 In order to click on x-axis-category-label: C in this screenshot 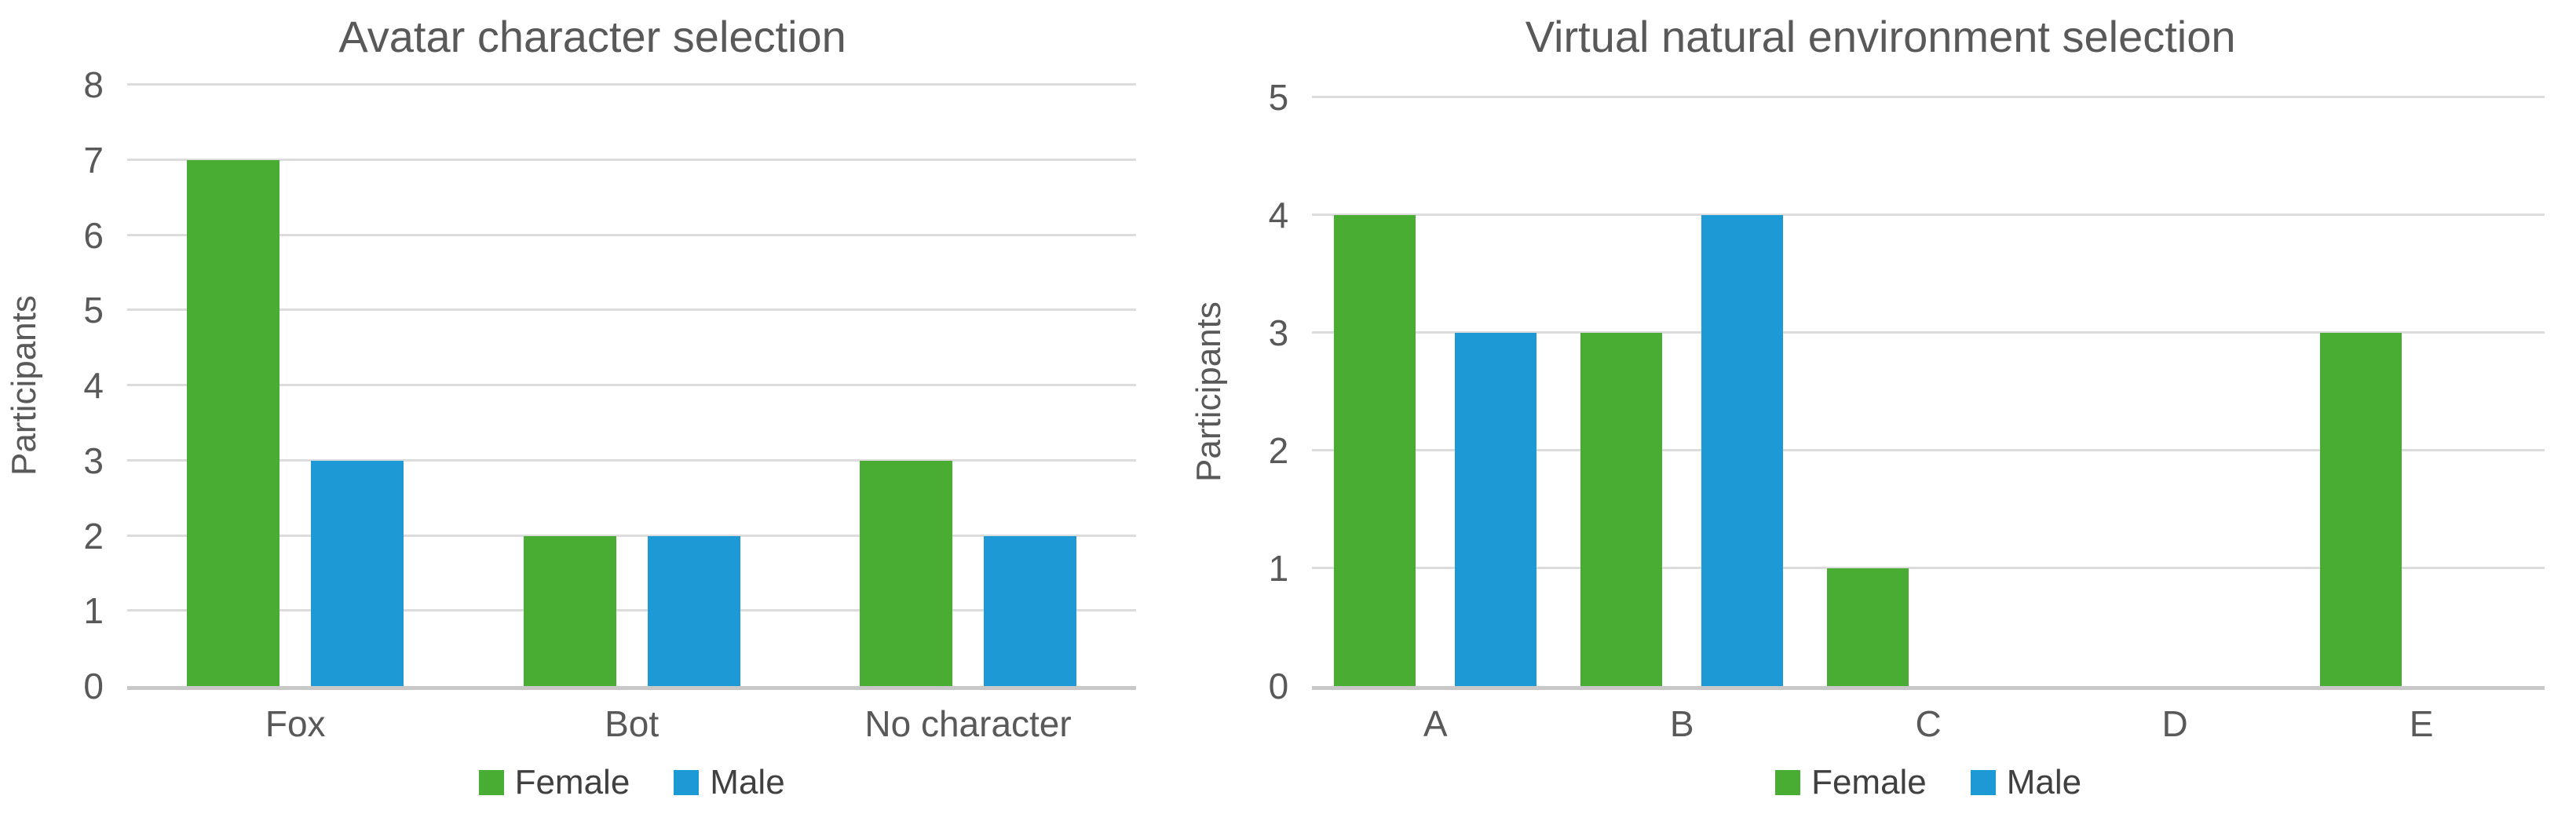, I will do `click(1929, 723)`.